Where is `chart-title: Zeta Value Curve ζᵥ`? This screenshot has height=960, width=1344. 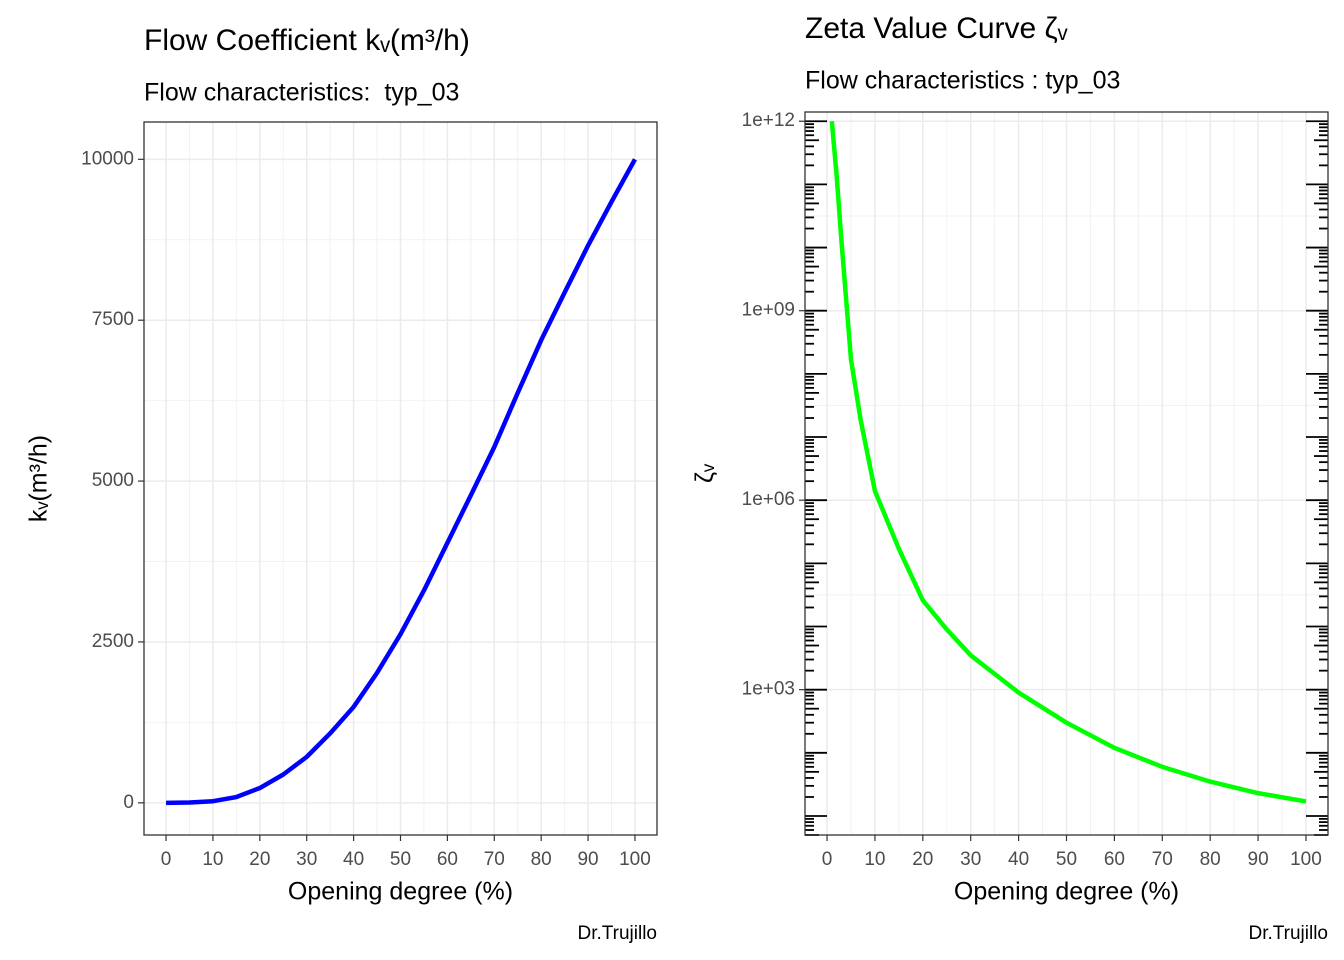 chart-title: Zeta Value Curve ζᵥ is located at coordinates (936, 28).